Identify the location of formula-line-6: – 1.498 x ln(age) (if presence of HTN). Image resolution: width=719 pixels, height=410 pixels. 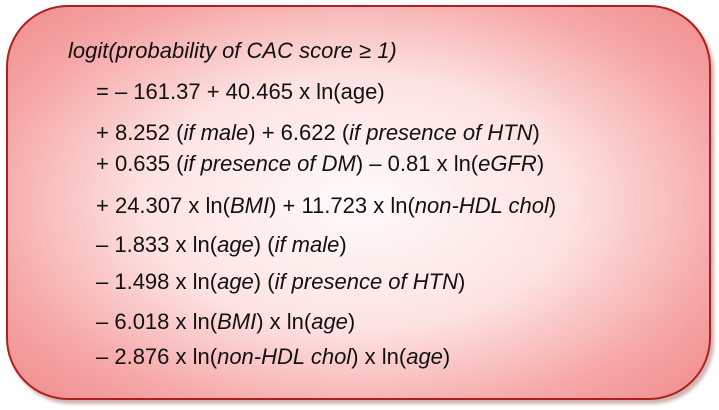
(280, 282).